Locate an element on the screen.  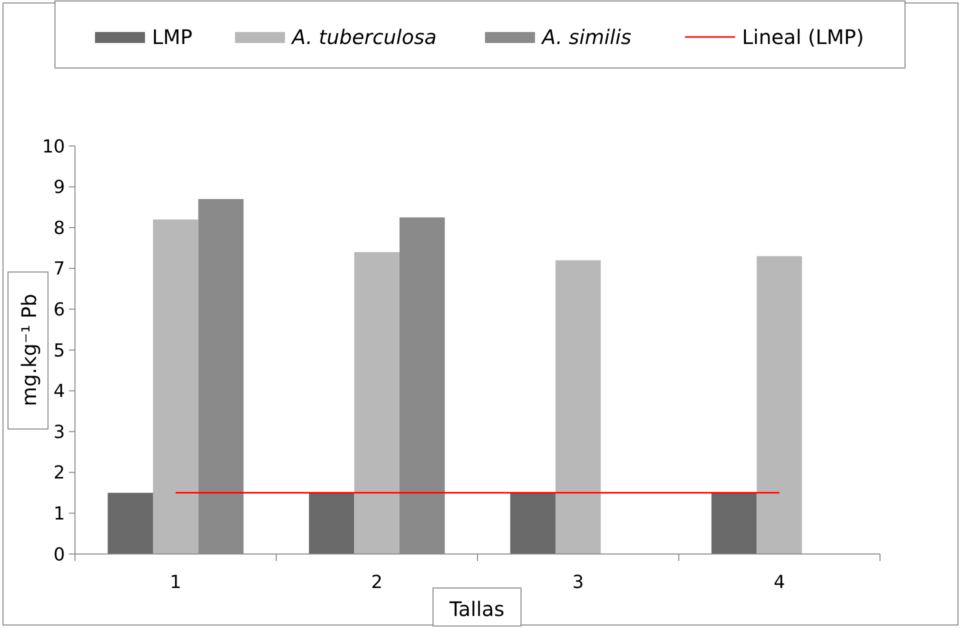
y-tick-label: 8 is located at coordinates (59, 228).